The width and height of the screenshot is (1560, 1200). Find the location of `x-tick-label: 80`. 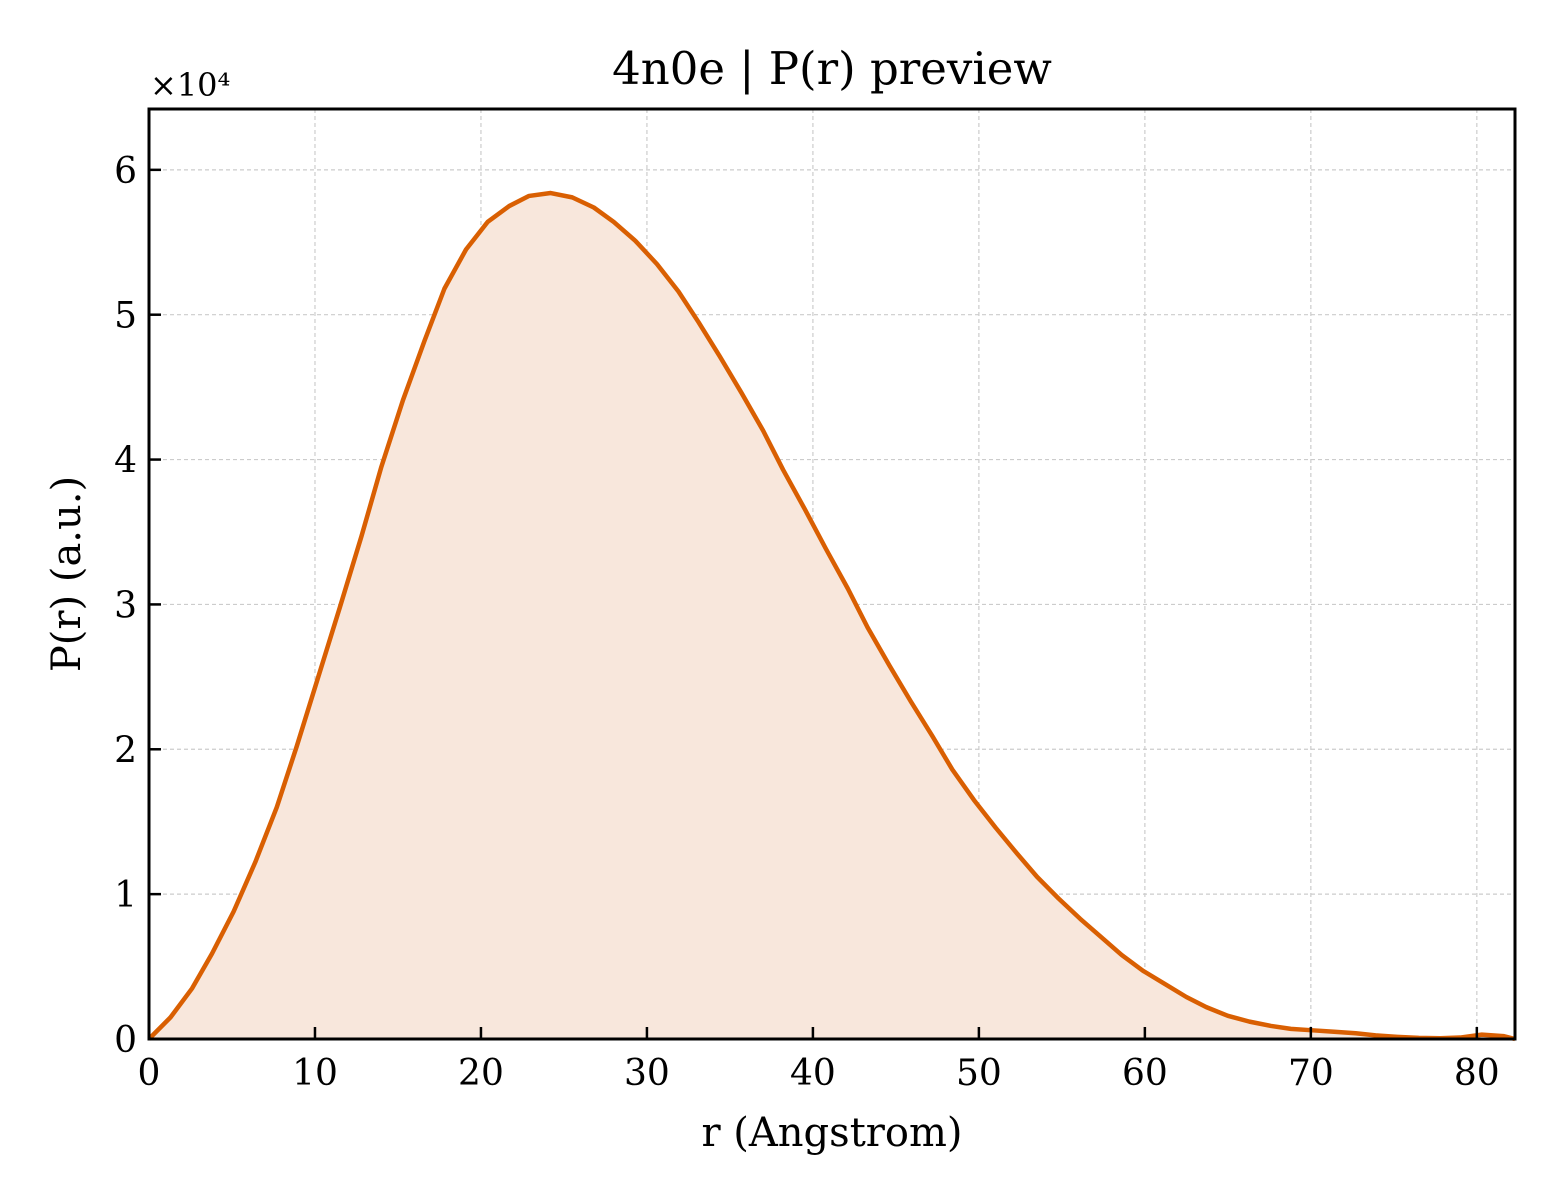

x-tick-label: 80 is located at coordinates (1477, 1073).